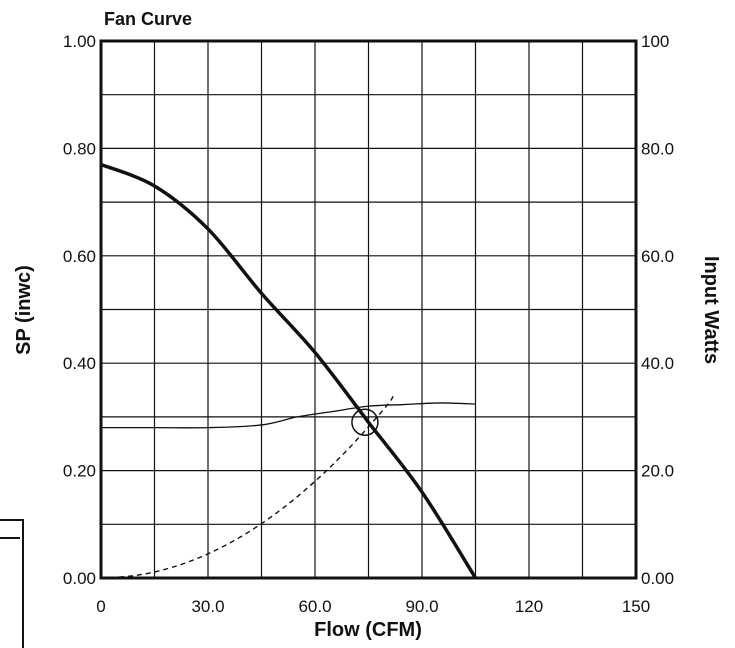 The width and height of the screenshot is (735, 648). Describe the element at coordinates (657, 363) in the screenshot. I see `y2-tick-label: 40.0` at that location.